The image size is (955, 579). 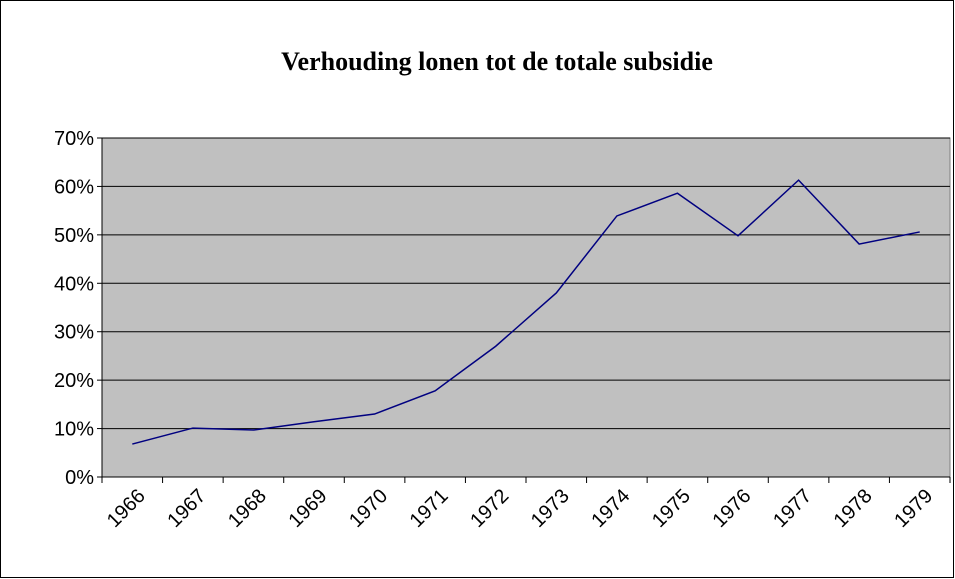 I want to click on y-tick-label: 70%, so click(x=74, y=139).